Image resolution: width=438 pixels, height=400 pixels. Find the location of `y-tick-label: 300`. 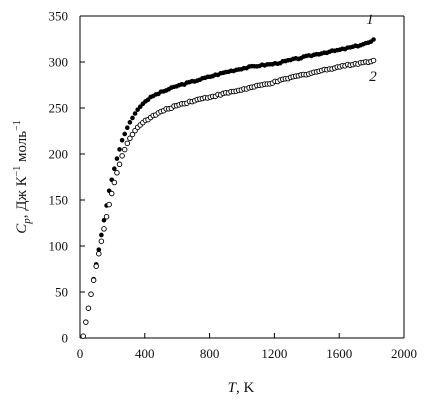

y-tick-label: 300 is located at coordinates (59, 62).